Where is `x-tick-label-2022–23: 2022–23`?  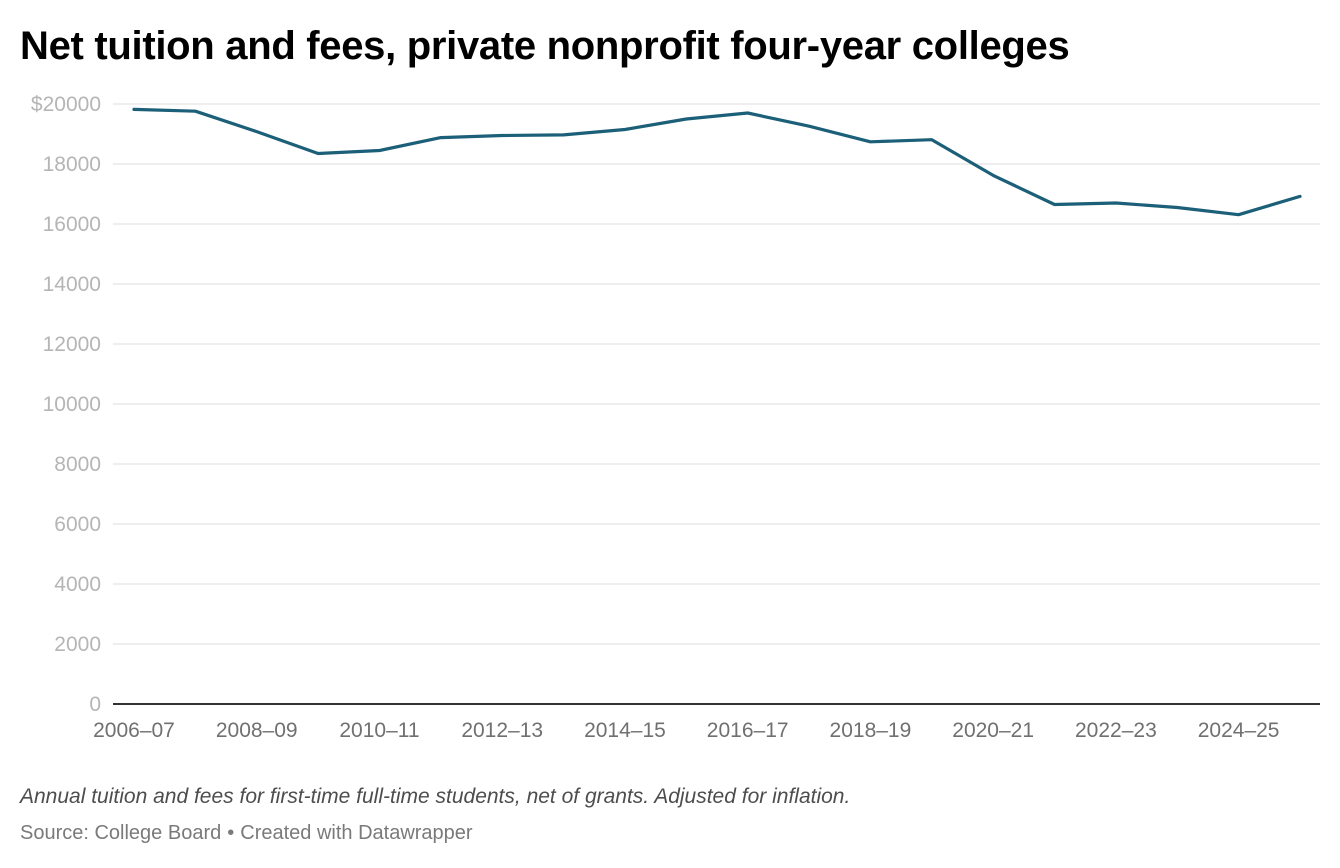
x-tick-label-2022–23: 2022–23 is located at coordinates (1116, 730).